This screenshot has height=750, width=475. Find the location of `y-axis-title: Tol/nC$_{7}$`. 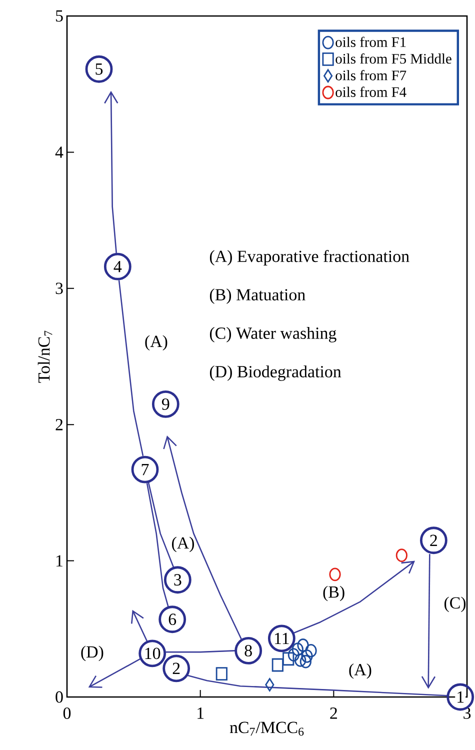

y-axis-title: Tol/nC$_{7}$ is located at coordinates (45, 356).